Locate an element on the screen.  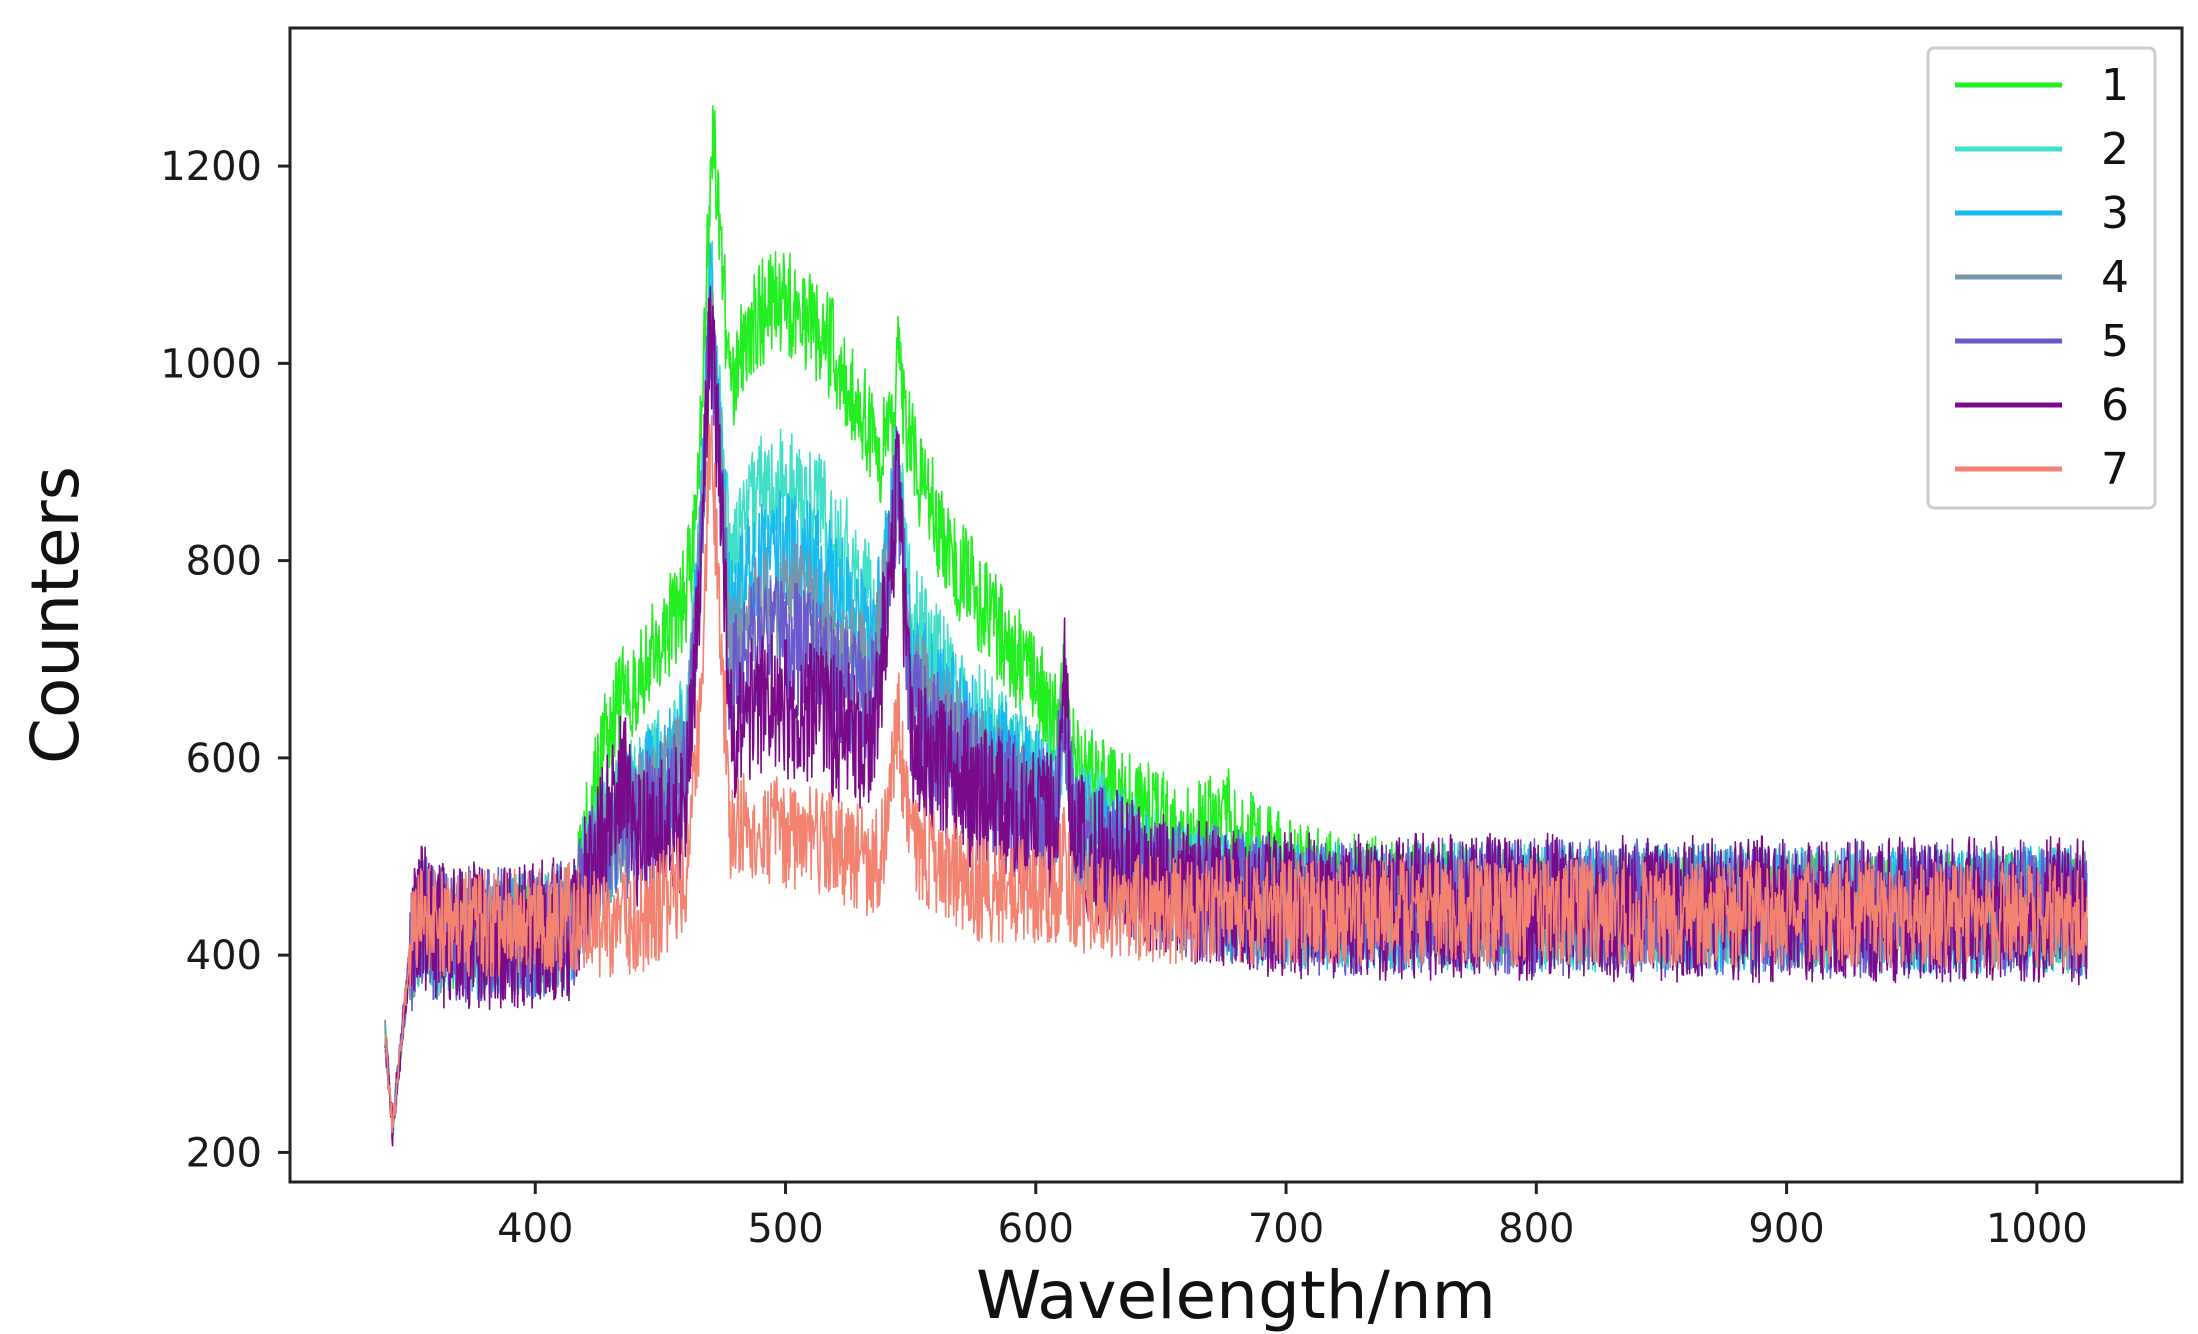
y-tick-label: 1000 is located at coordinates (211, 364).